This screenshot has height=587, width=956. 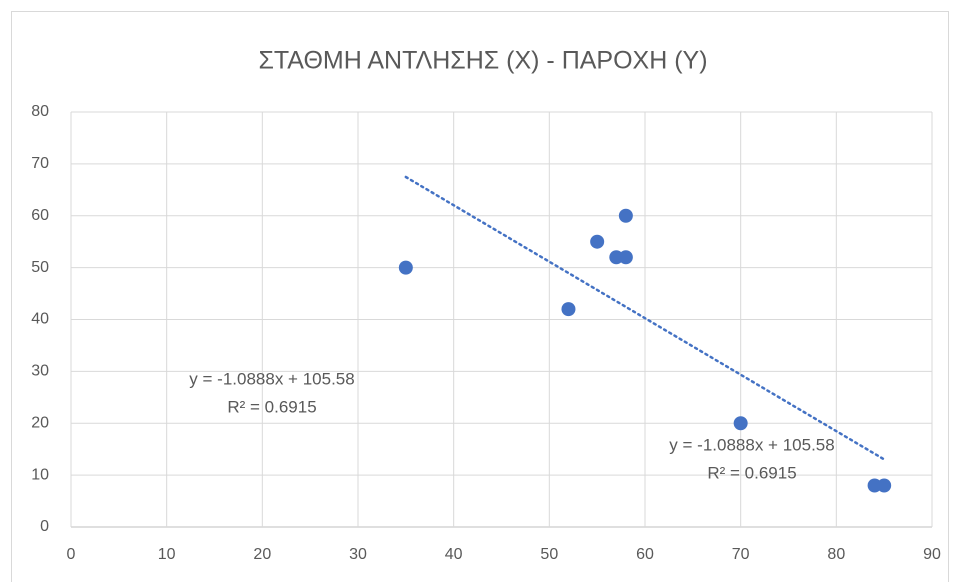 What do you see at coordinates (40, 371) in the screenshot?
I see `y-tick-label: 30` at bounding box center [40, 371].